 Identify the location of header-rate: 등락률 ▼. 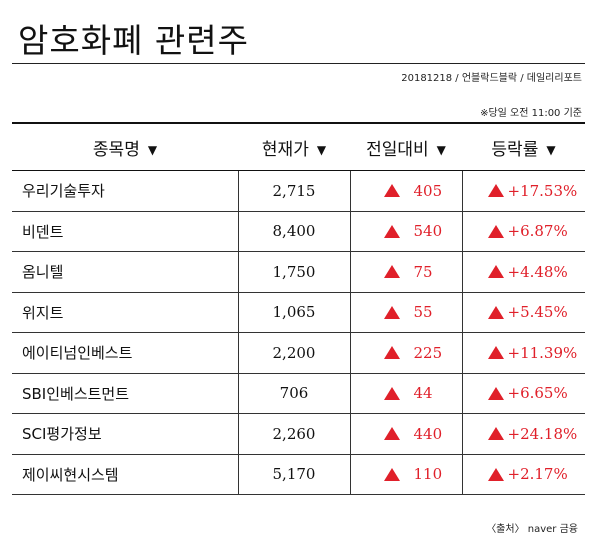
(523, 146).